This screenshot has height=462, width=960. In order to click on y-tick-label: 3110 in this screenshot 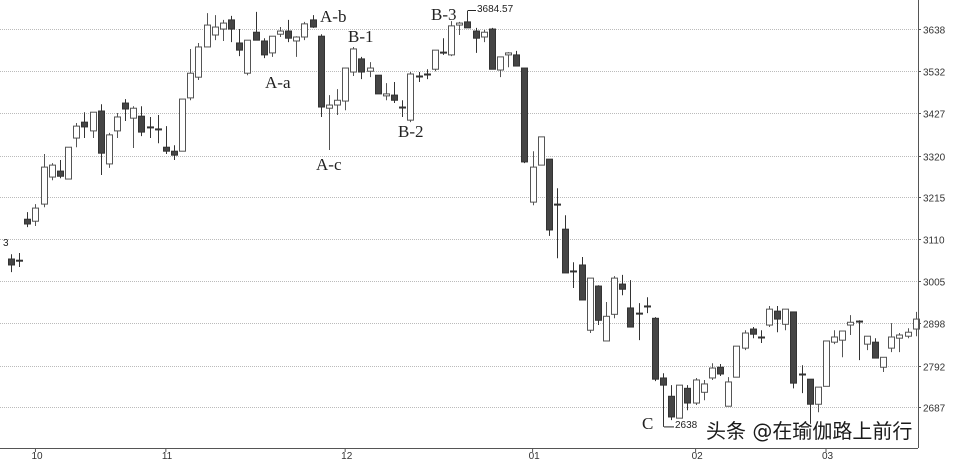, I will do `click(934, 241)`.